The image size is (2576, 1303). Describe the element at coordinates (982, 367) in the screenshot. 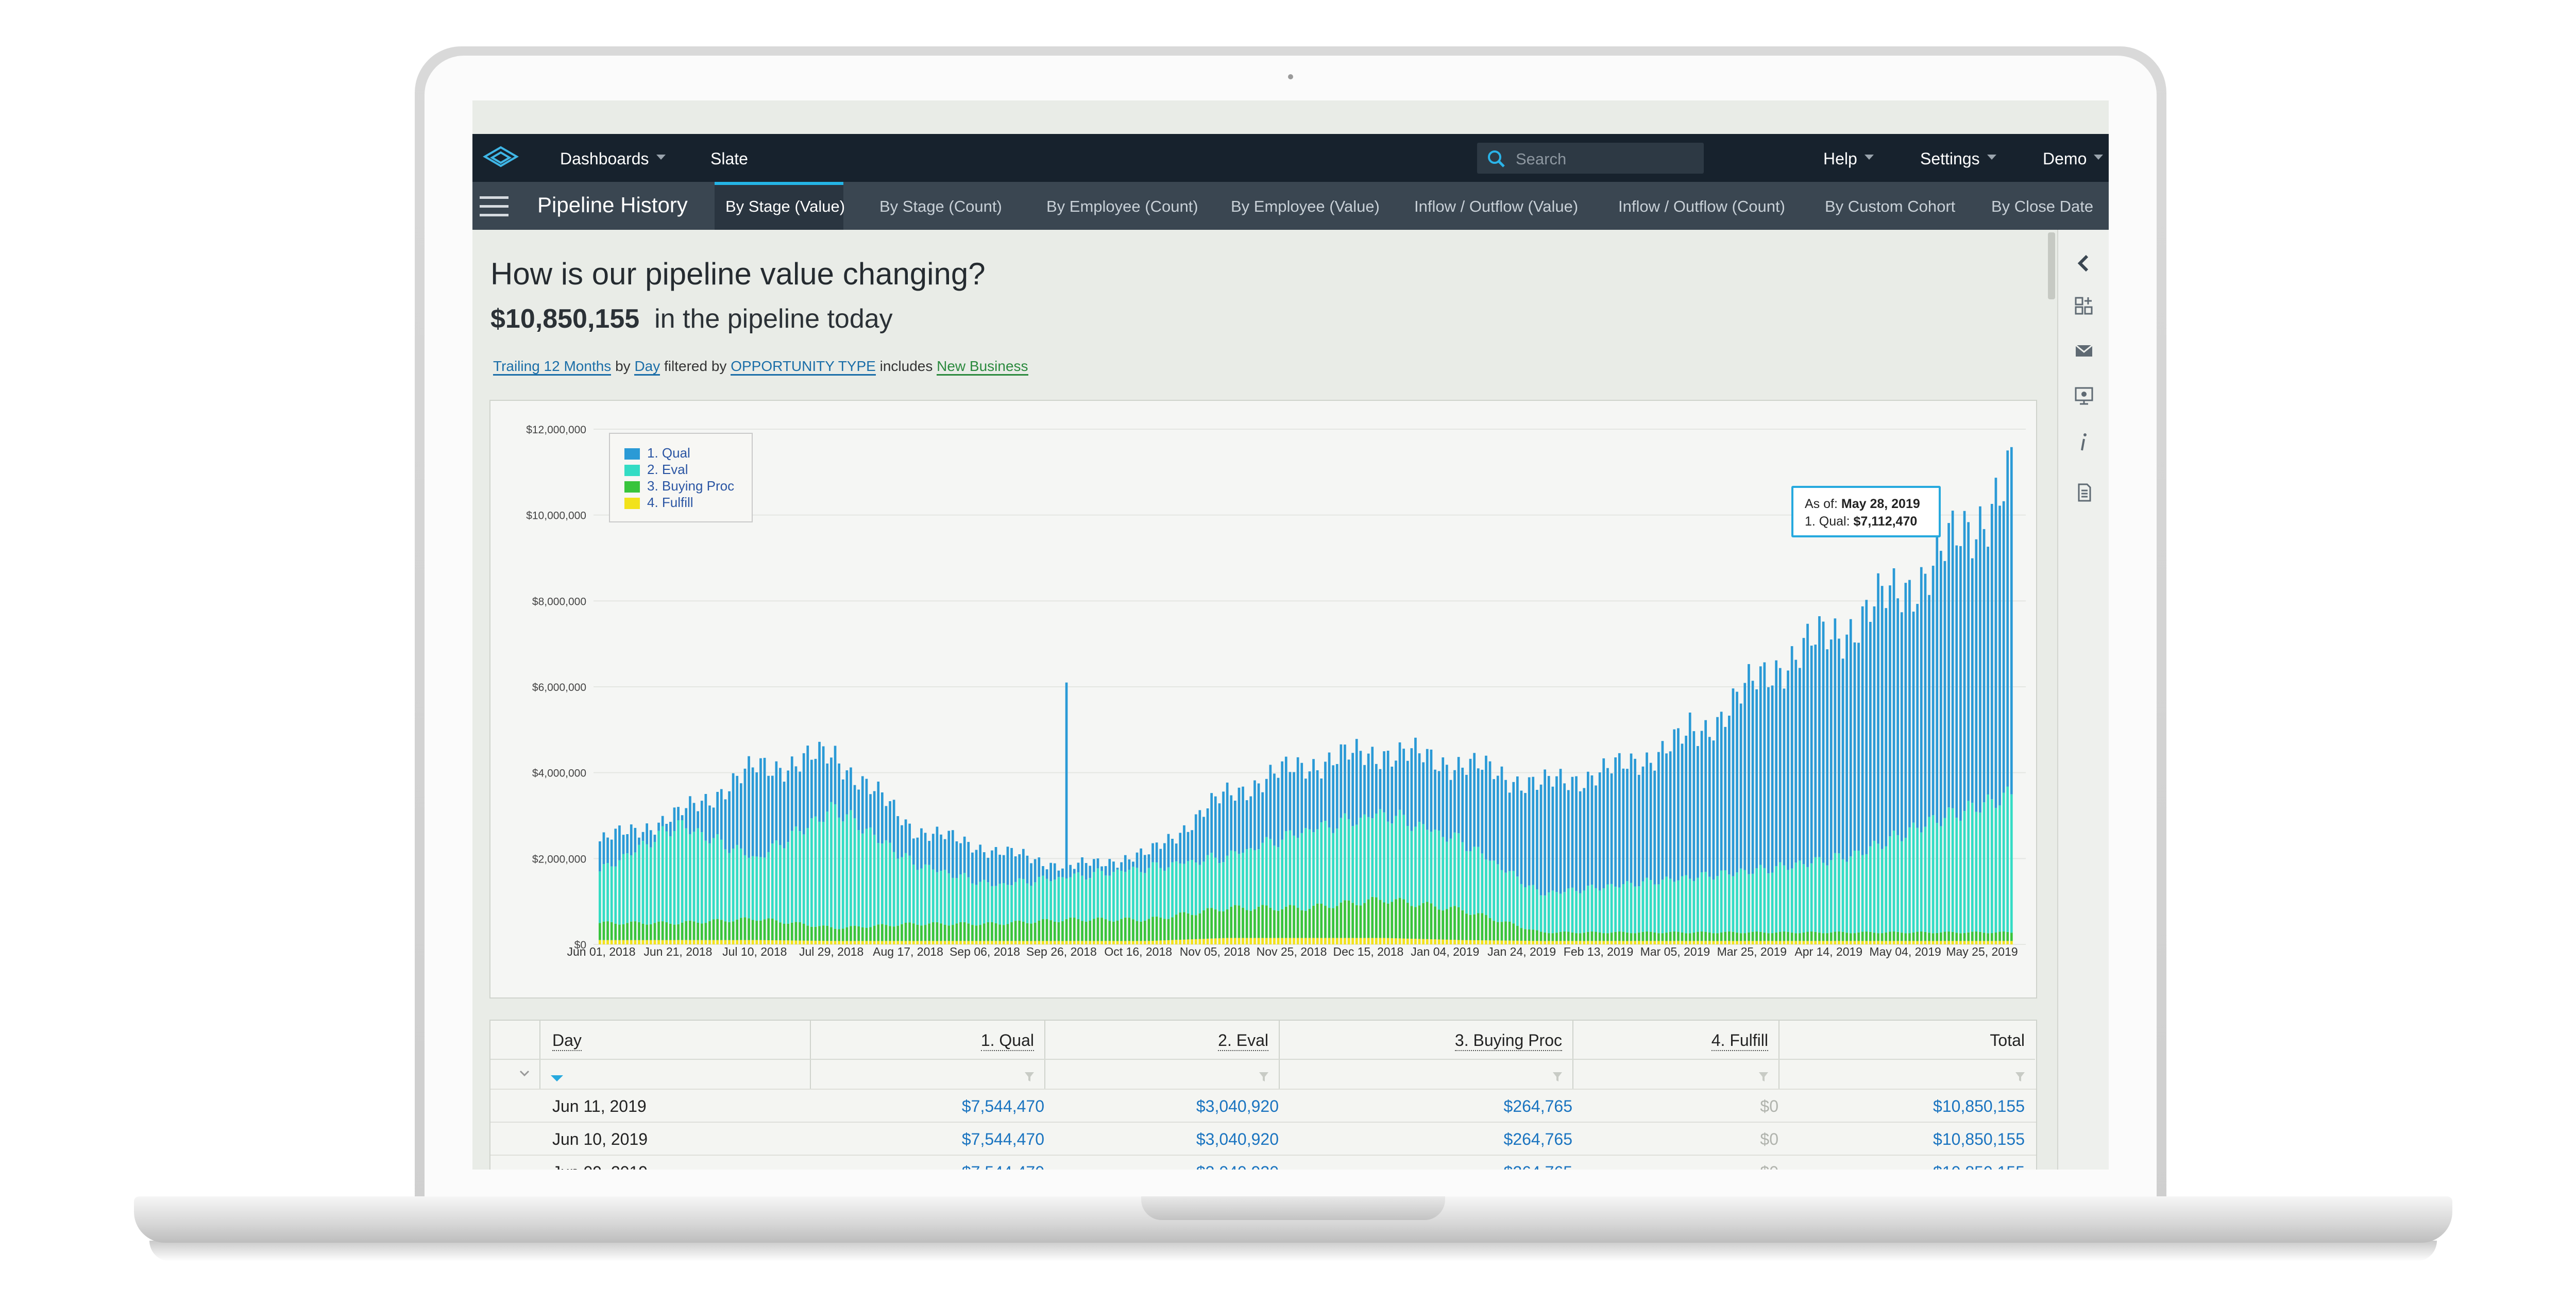

I see `value-filter-link: New Business` at that location.